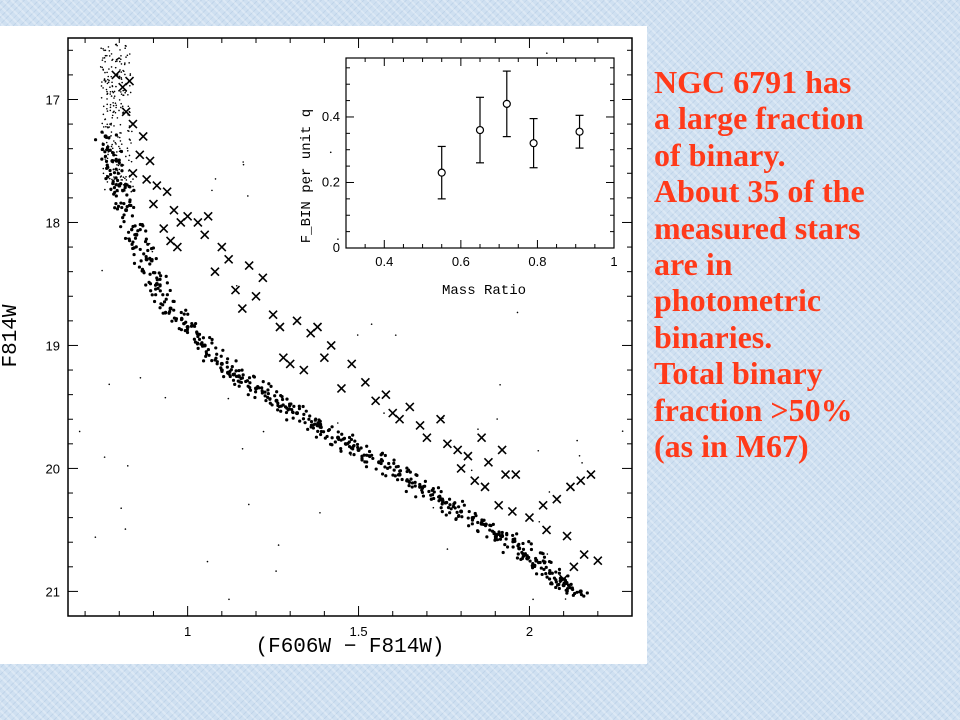 This screenshot has height=720, width=960. What do you see at coordinates (731, 446) in the screenshot?
I see `annotation-line: (as in M67)` at bounding box center [731, 446].